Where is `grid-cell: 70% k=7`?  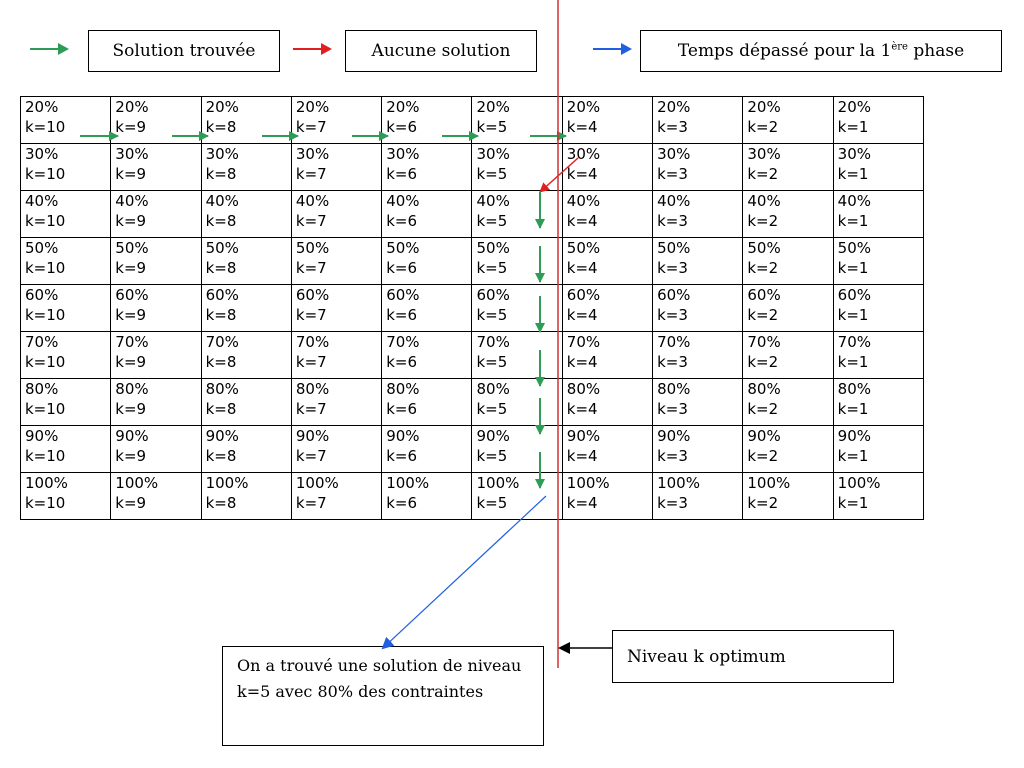
grid-cell: 70% k=7 is located at coordinates (336, 355).